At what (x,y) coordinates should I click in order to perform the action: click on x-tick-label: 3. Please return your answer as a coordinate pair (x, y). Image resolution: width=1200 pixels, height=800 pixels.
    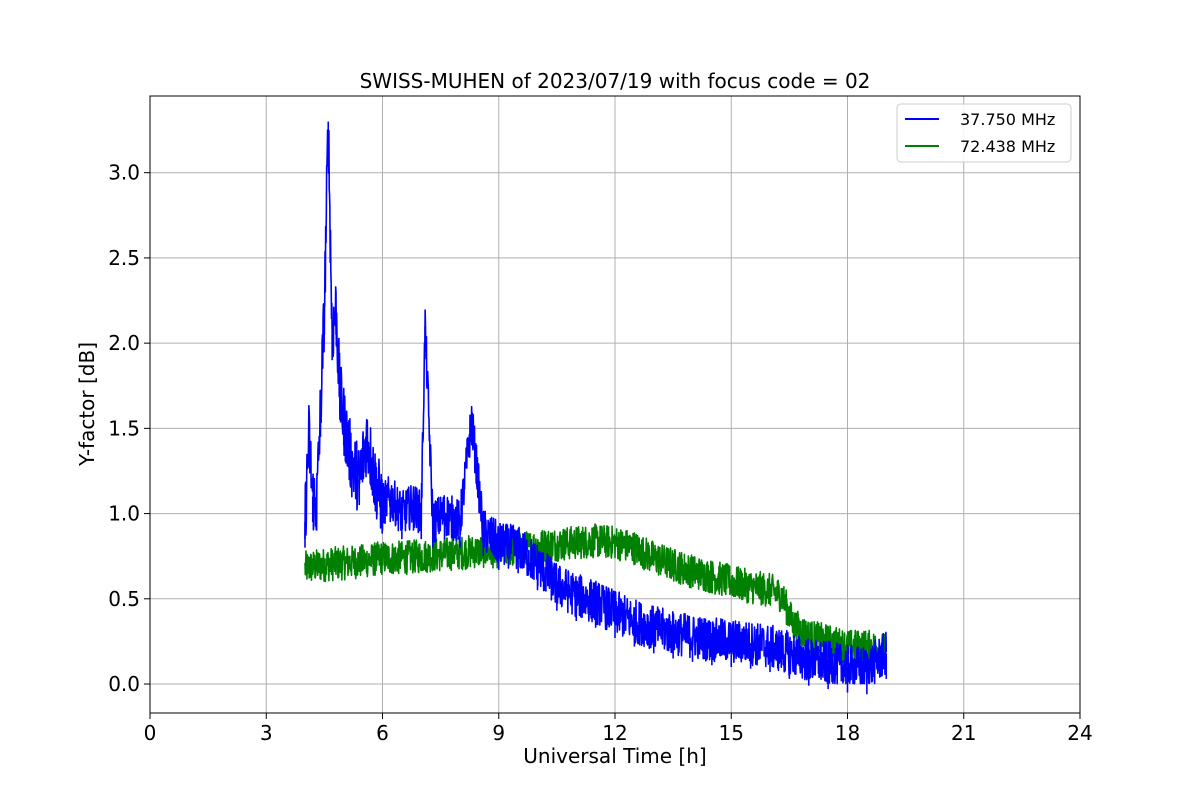
    Looking at the image, I should click on (266, 733).